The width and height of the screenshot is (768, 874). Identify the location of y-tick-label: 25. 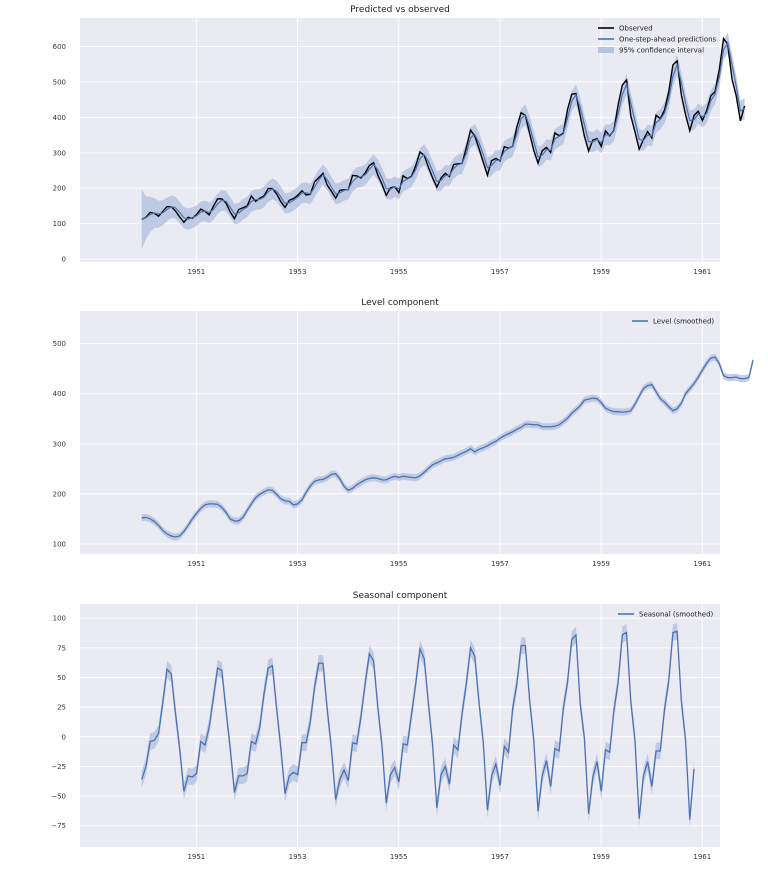
(61, 708).